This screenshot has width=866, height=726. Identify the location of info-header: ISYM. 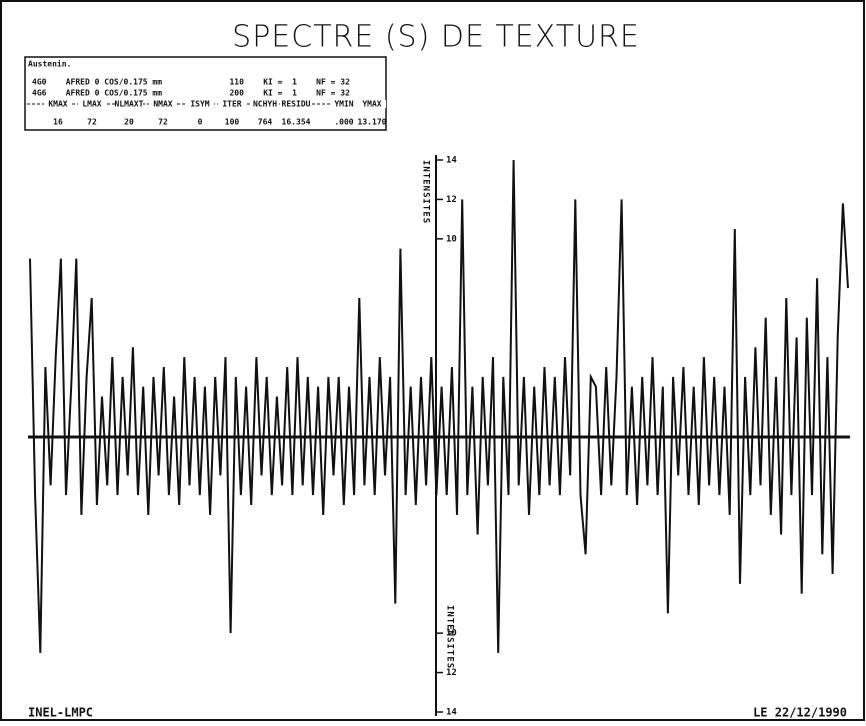
(199, 104).